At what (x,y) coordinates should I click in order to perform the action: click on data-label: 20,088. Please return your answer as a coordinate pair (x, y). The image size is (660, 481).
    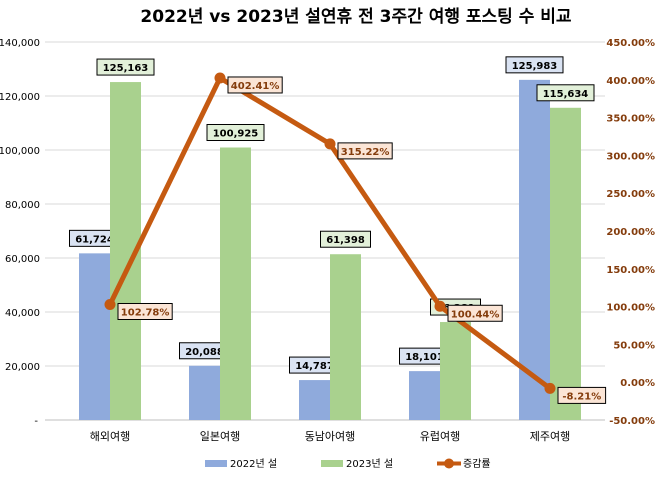
    Looking at the image, I should click on (204, 352).